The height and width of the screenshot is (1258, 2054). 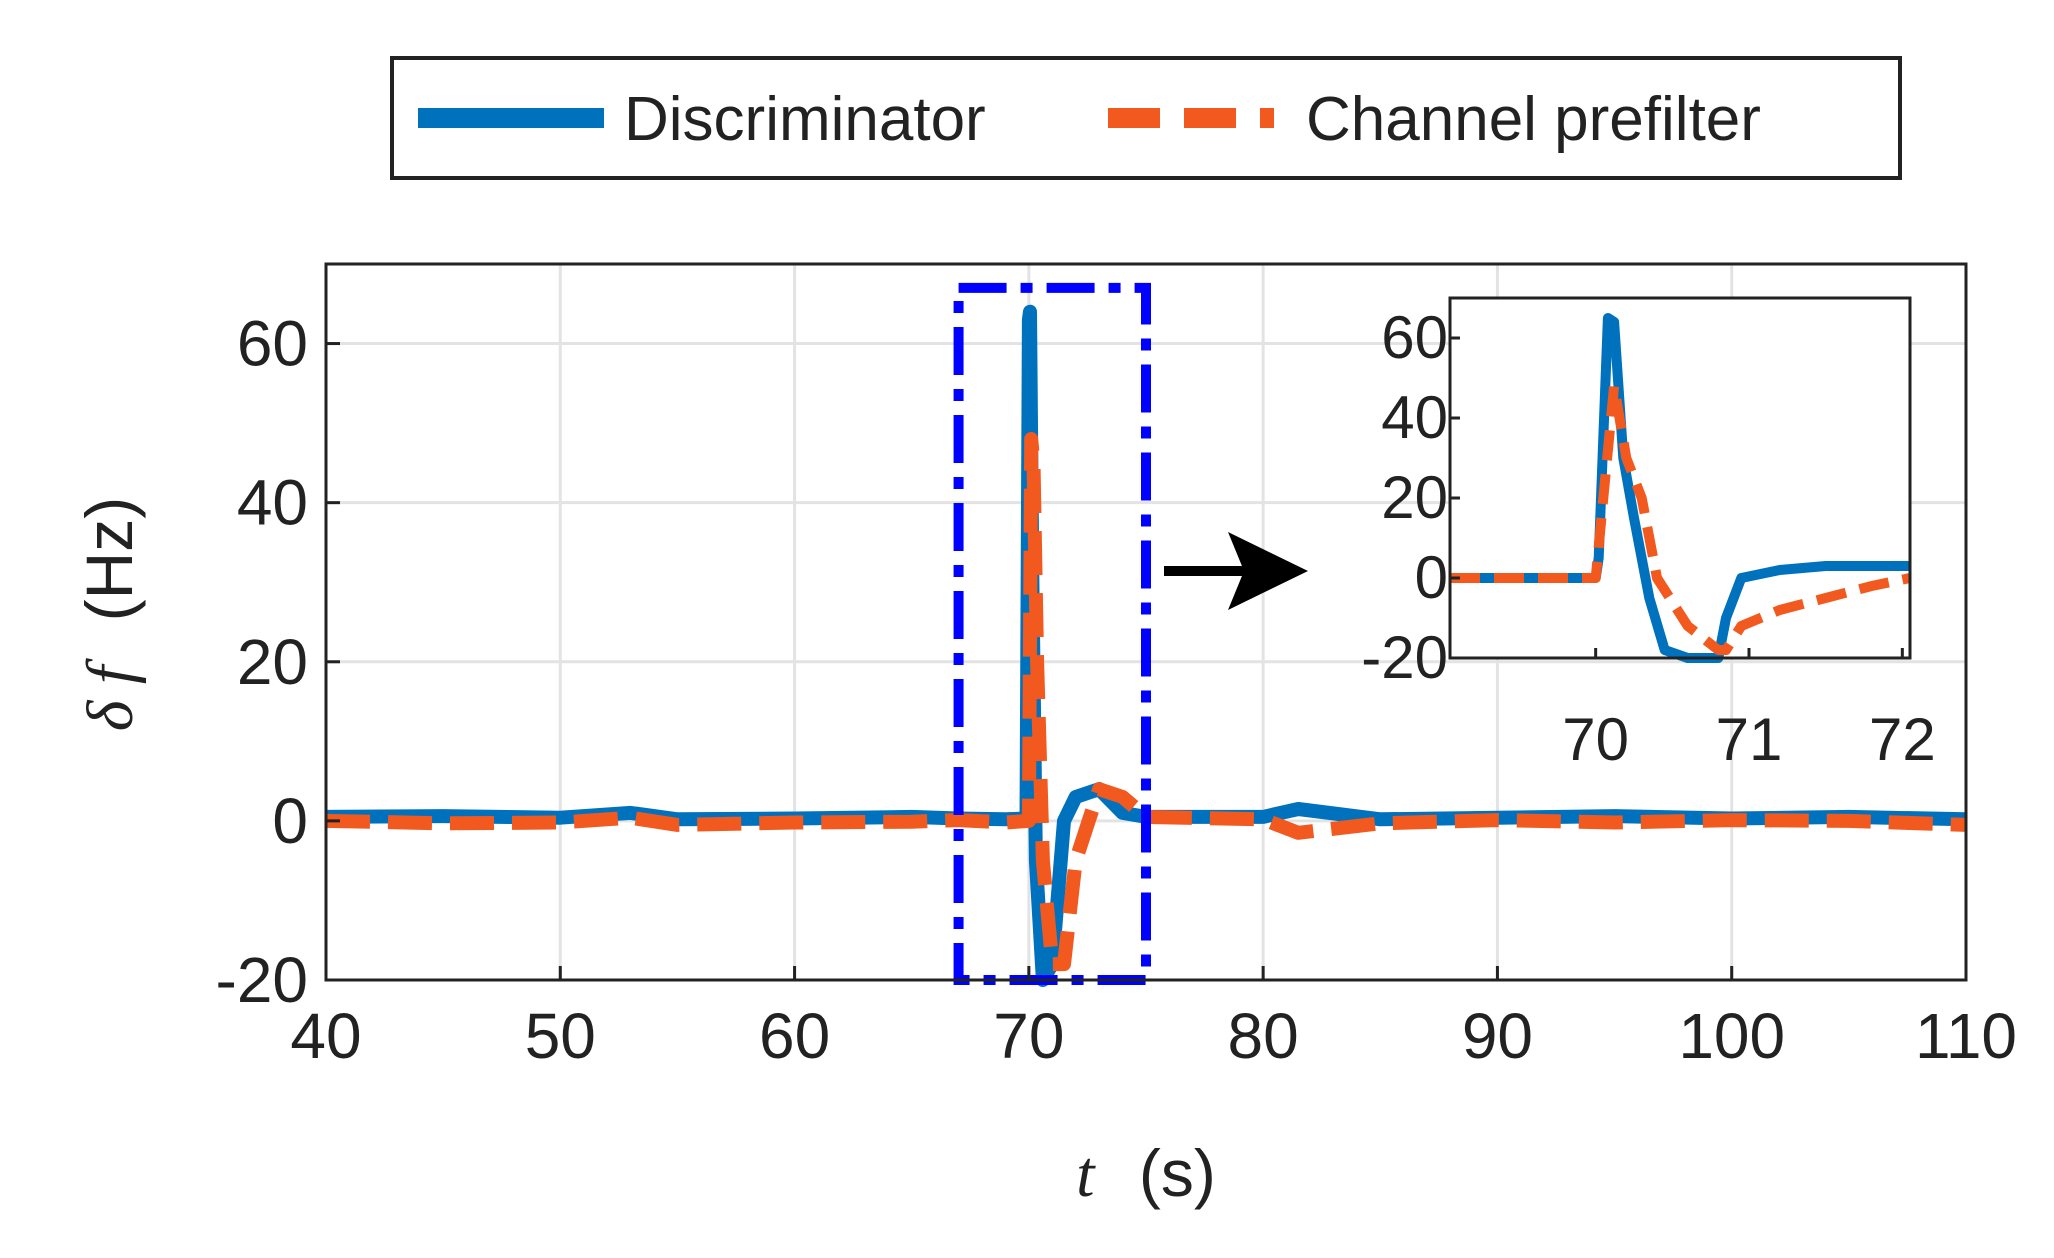 What do you see at coordinates (272, 662) in the screenshot?
I see `main-y-tick-label-20: 20` at bounding box center [272, 662].